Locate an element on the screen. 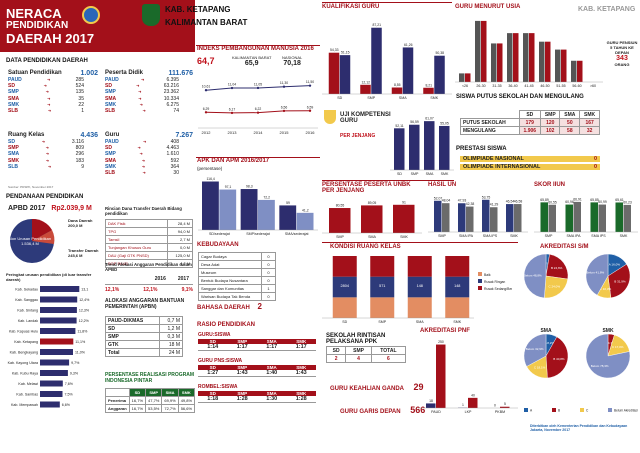 The width and height of the screenshot is (640, 453). rasio-value: 1:43 is located at coordinates (242, 373).